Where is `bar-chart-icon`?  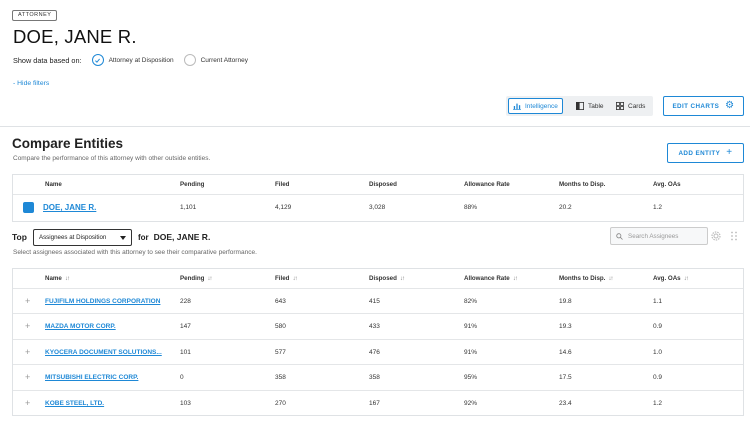 bar-chart-icon is located at coordinates (517, 106).